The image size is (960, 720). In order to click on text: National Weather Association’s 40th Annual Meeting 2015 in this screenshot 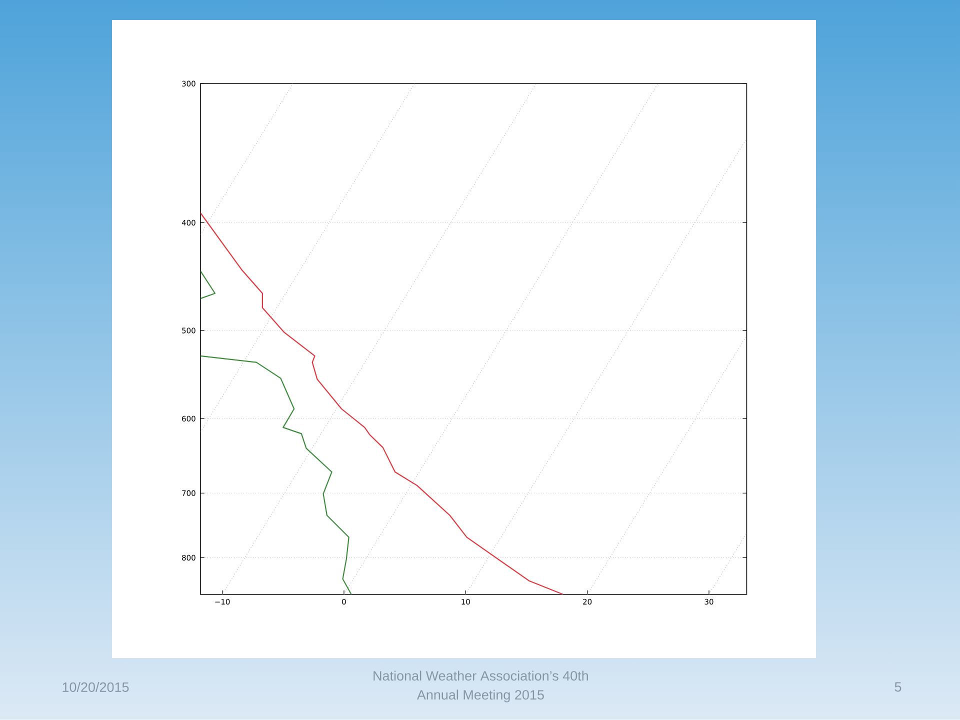, I will do `click(481, 686)`.